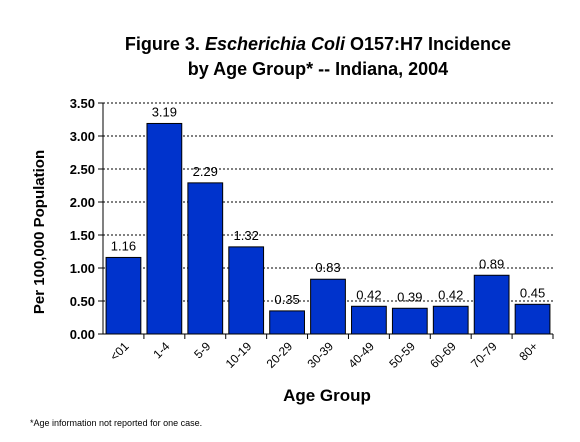 Image resolution: width=580 pixels, height=442 pixels. What do you see at coordinates (327, 395) in the screenshot?
I see `x-axis-label: Age Group` at bounding box center [327, 395].